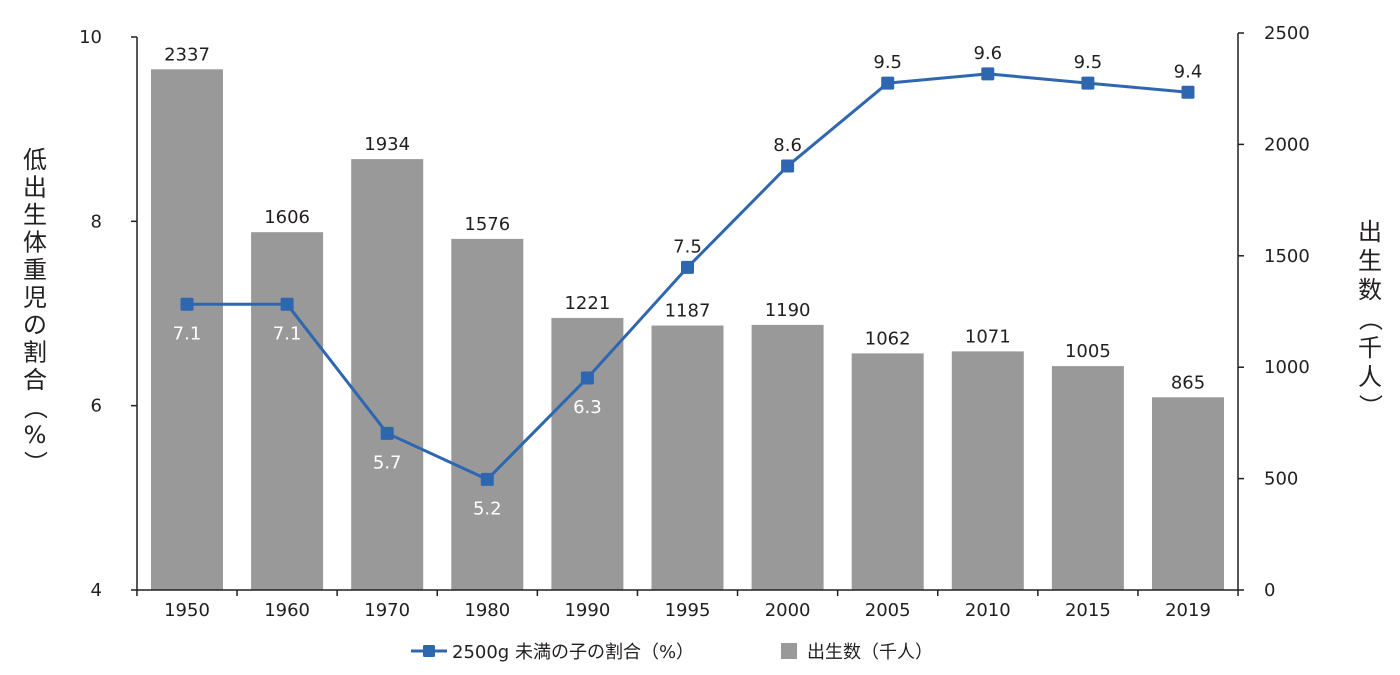  I want to click on right-tick-label: 1000, so click(1287, 367).